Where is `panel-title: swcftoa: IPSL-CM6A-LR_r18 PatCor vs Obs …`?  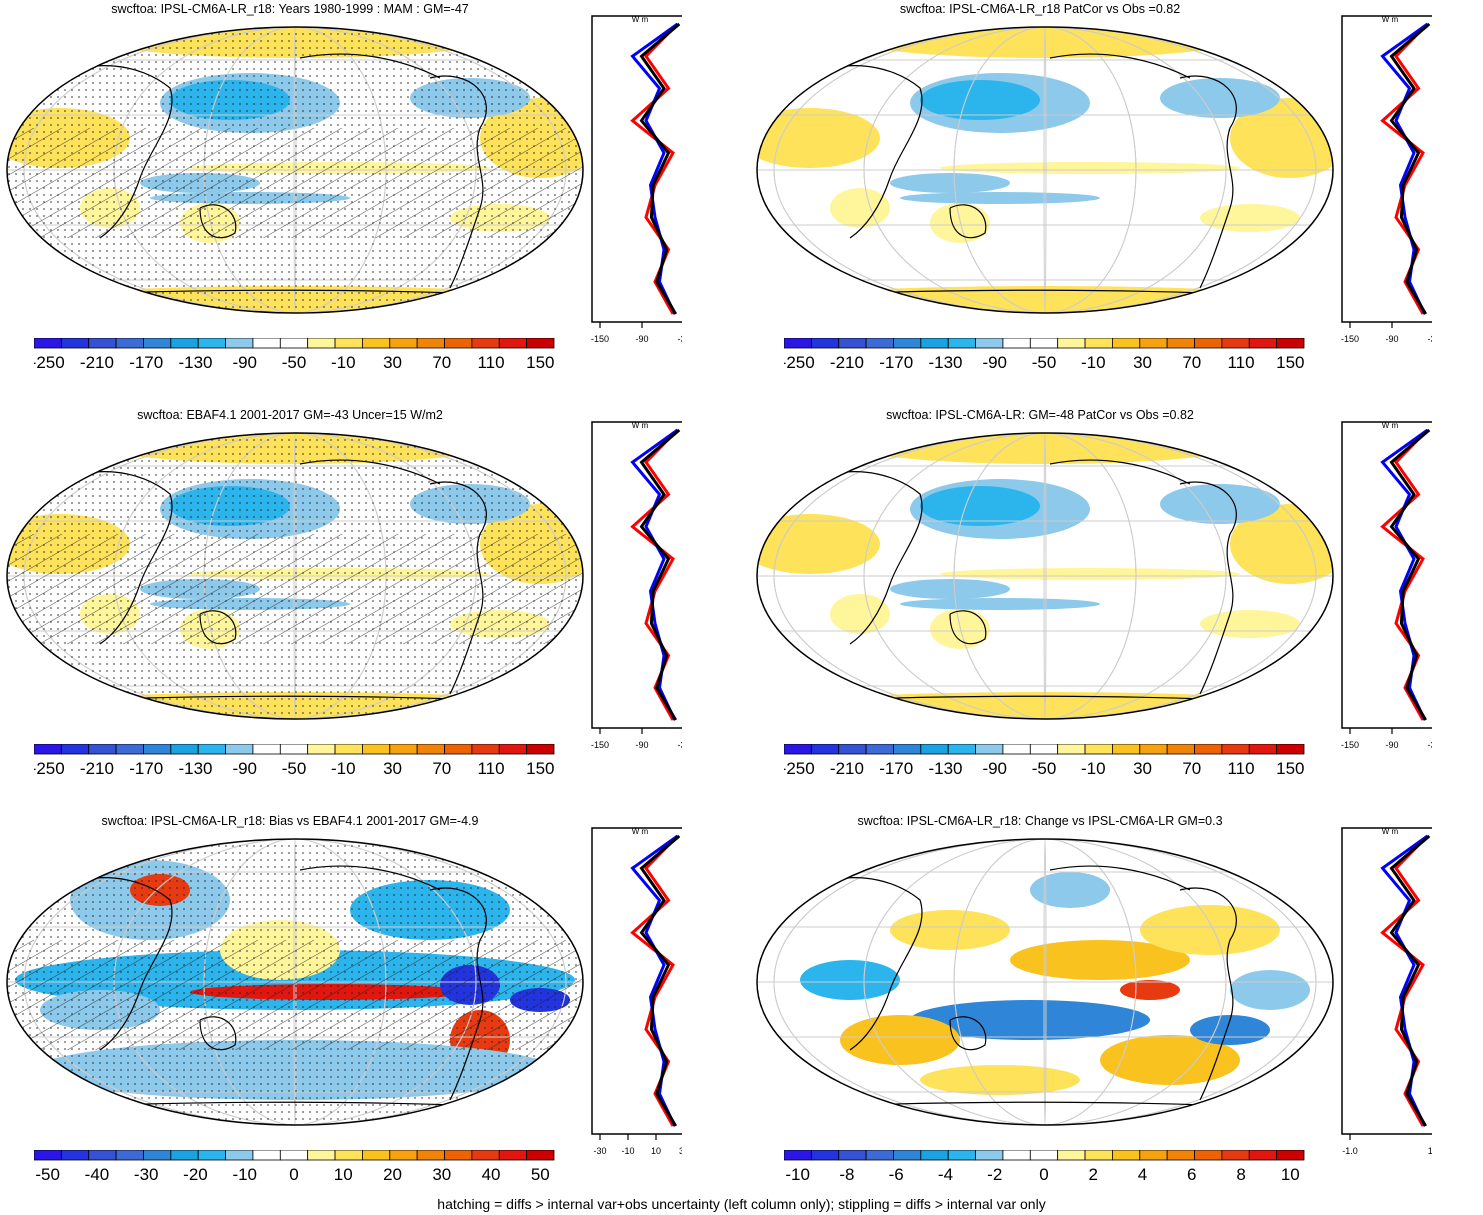
panel-title: swcftoa: IPSL-CM6A-LR_r18 PatCor vs Obs … is located at coordinates (1040, 9).